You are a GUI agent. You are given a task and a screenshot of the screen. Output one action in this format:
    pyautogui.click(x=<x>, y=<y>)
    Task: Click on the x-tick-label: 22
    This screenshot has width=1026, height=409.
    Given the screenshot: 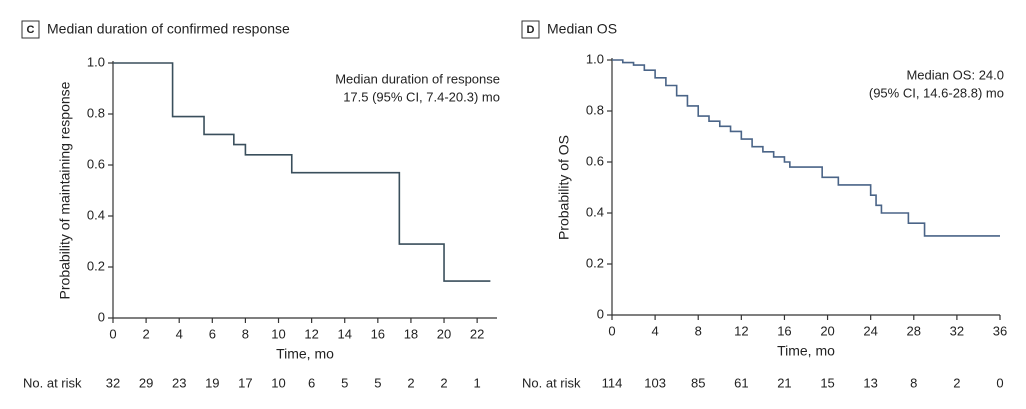 What is the action you would take?
    pyautogui.click(x=477, y=333)
    